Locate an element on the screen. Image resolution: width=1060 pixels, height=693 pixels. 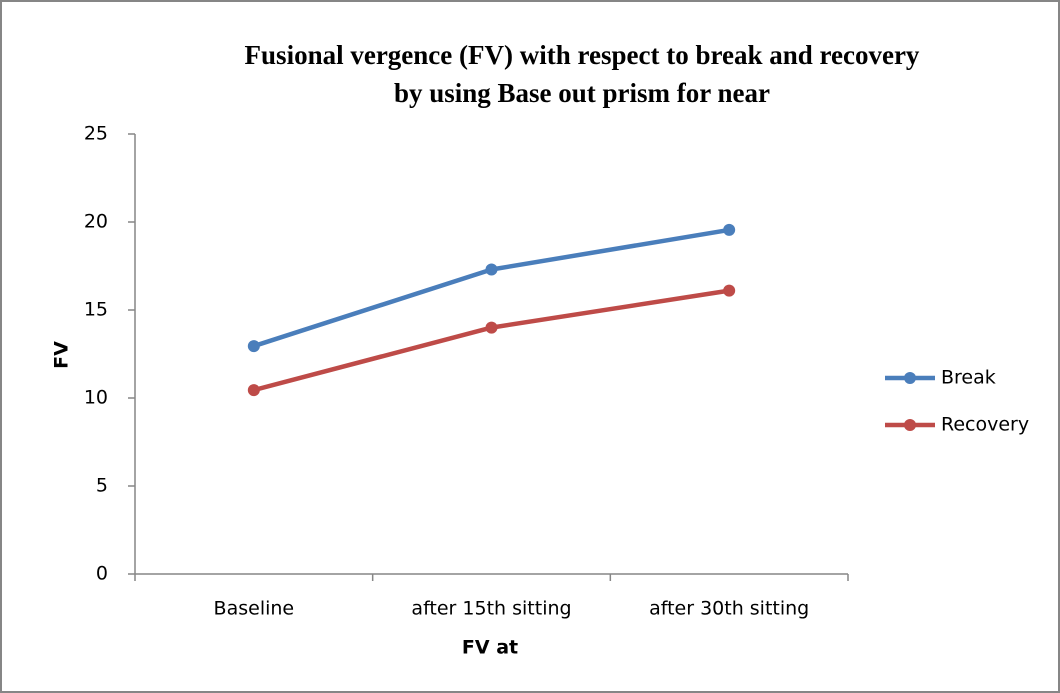
y-tick-label: 10 is located at coordinates (96, 398).